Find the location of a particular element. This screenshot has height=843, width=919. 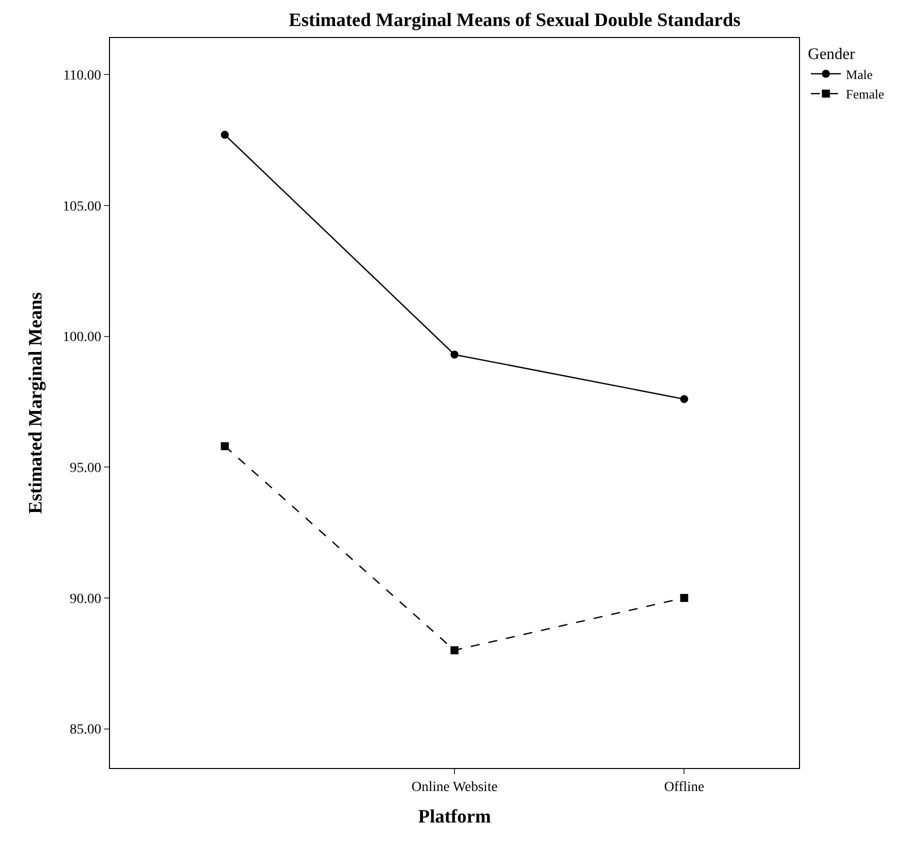

legend-label: Male is located at coordinates (859, 74).